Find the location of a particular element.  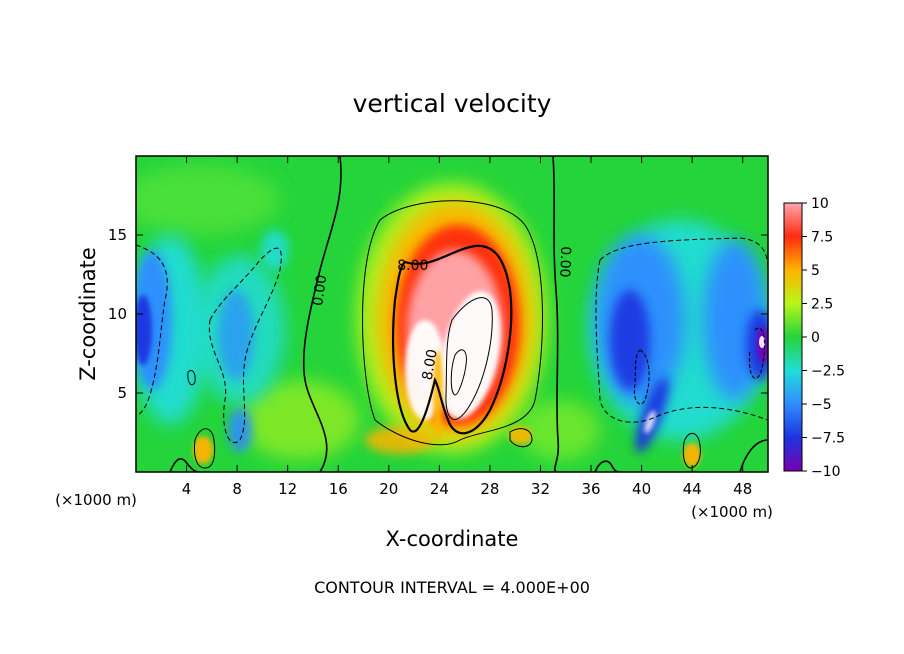

x-tick-label: 28 is located at coordinates (489, 489).